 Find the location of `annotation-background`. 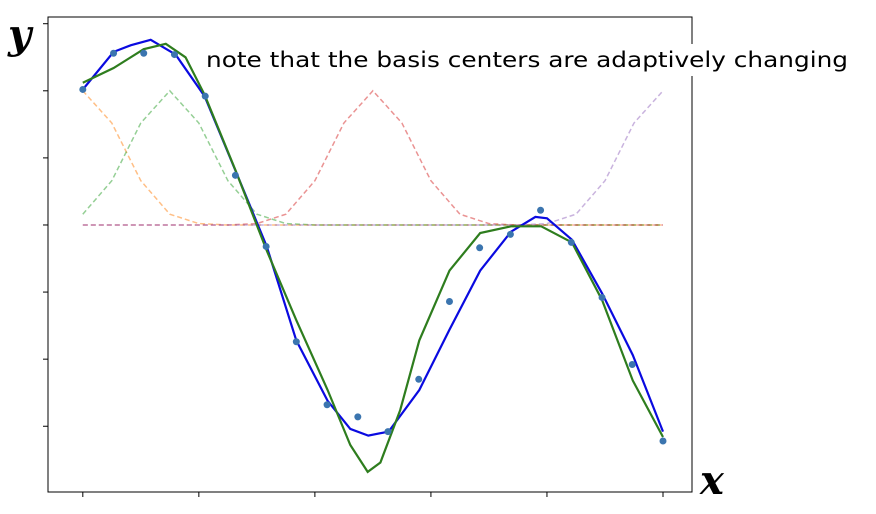

annotation-background is located at coordinates (528, 60).